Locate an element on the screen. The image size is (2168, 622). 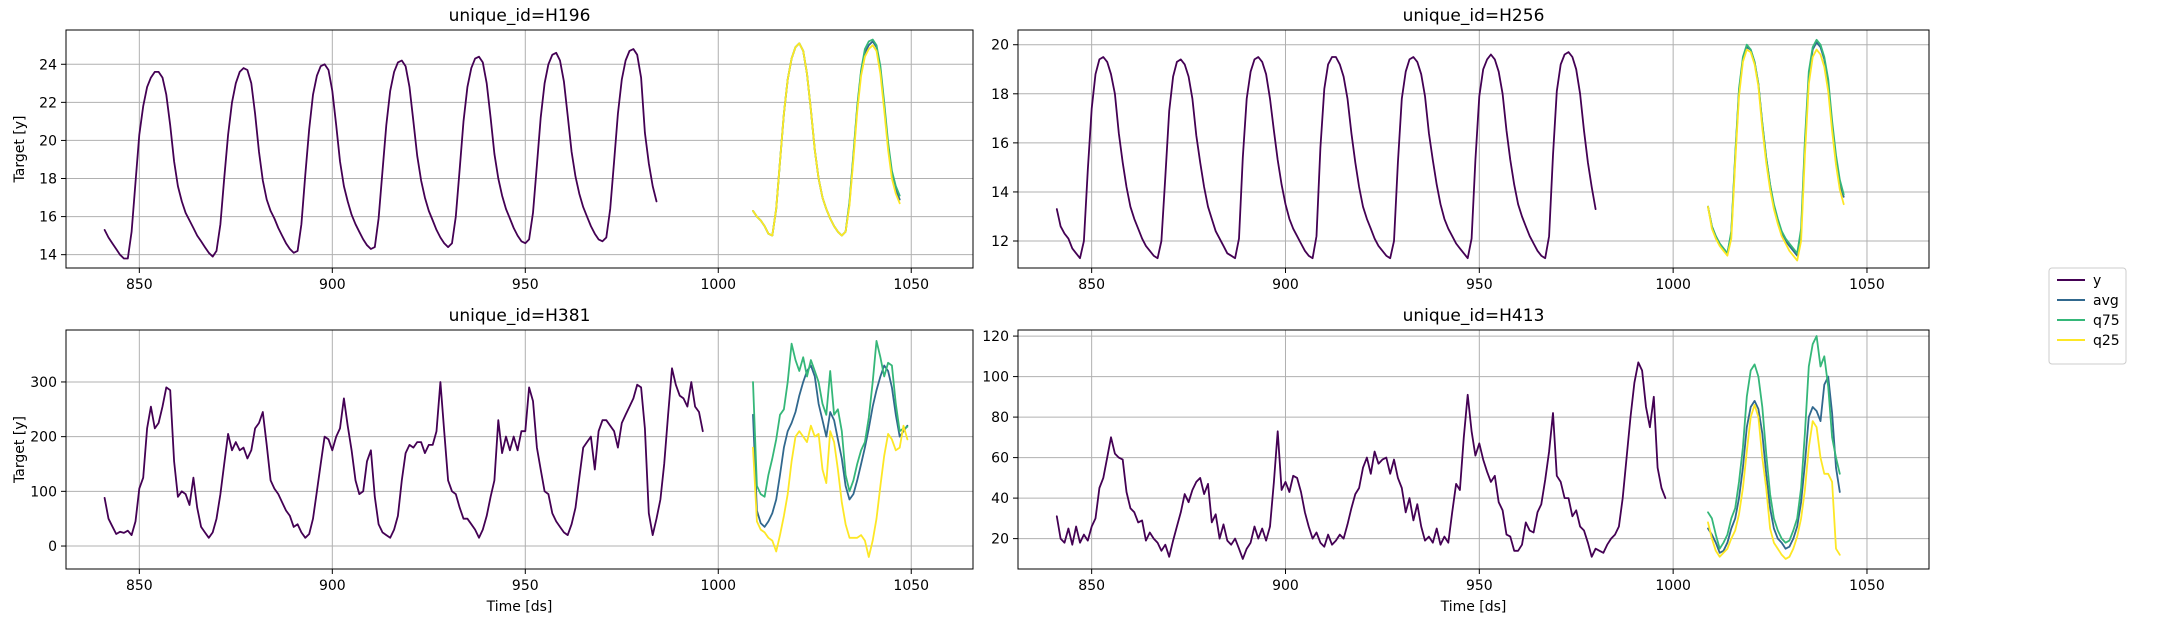
y-tick-label: 60 is located at coordinates (1000, 459).